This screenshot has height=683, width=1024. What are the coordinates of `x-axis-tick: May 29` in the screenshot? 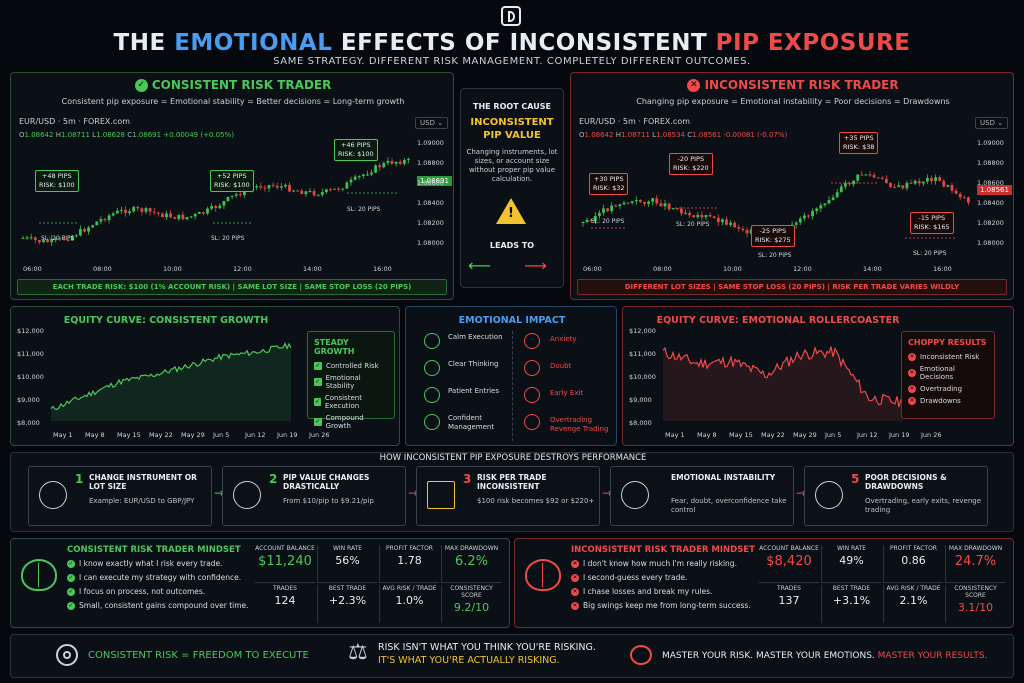 It's located at (805, 435).